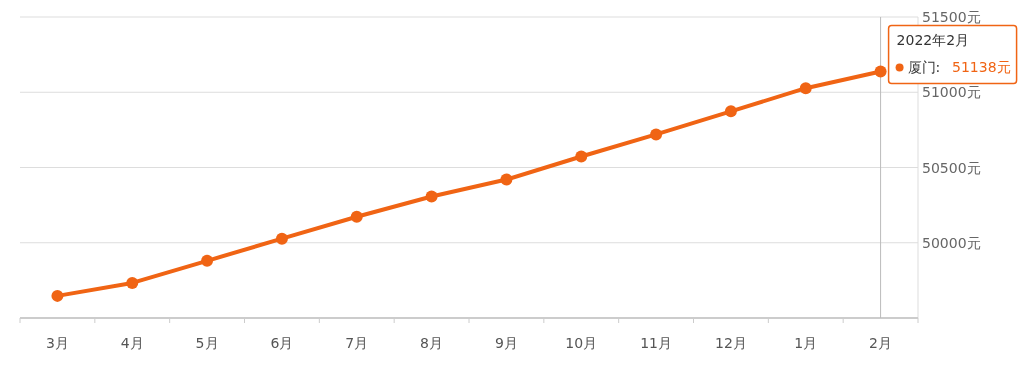 The image size is (1020, 365). I want to click on legend: 厦门:, so click(918, 67).